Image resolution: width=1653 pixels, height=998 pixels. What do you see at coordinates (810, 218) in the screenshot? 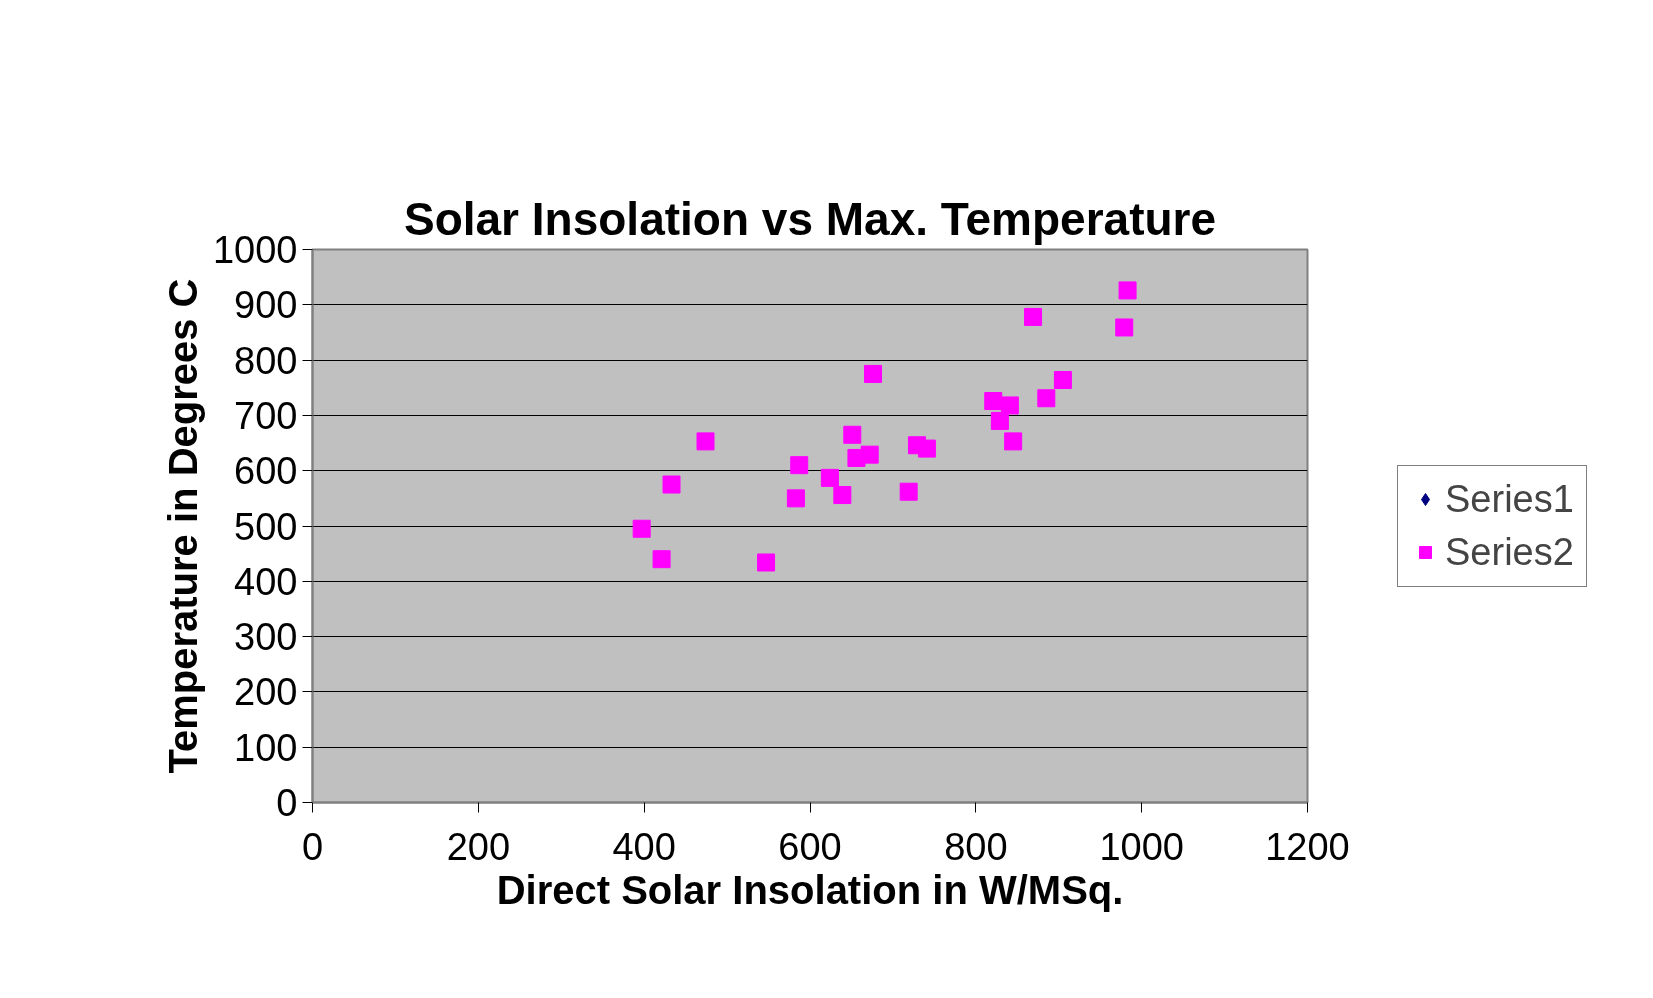
I see `chart-title: Solar Insolation vs Max. Temperature` at bounding box center [810, 218].